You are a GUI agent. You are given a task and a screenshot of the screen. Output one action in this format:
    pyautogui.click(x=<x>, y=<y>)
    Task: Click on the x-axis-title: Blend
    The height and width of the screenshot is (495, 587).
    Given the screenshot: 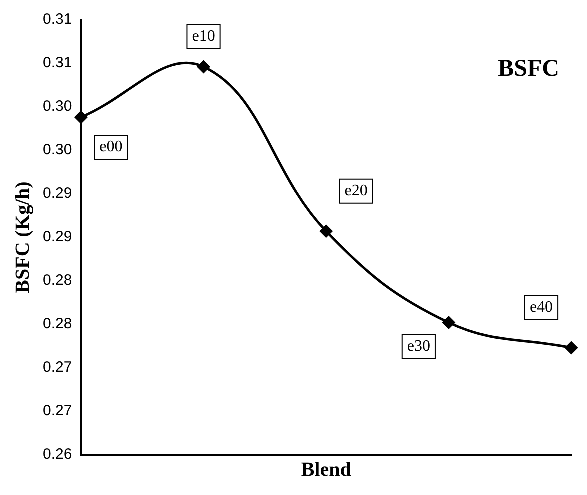 What is the action you would take?
    pyautogui.click(x=326, y=470)
    